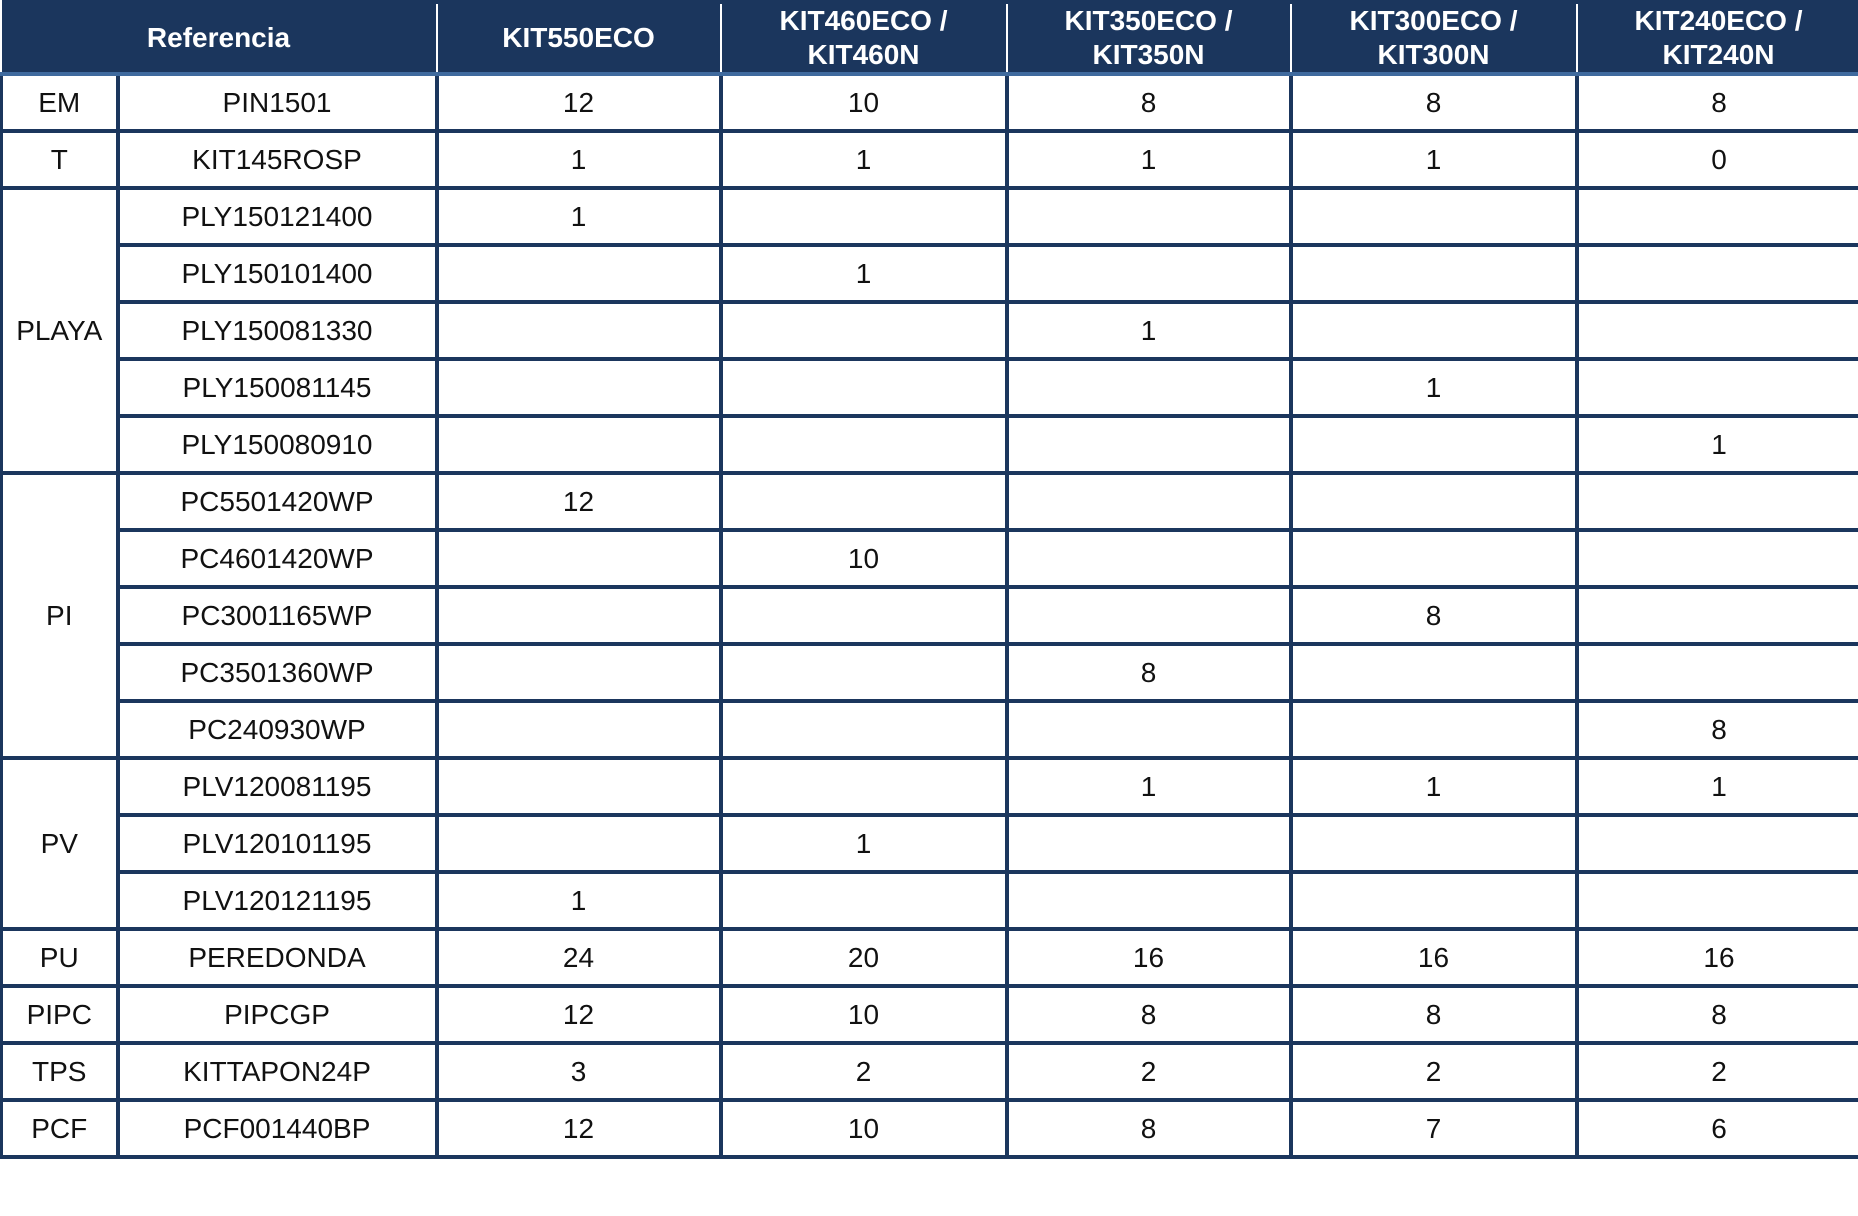 The height and width of the screenshot is (1216, 1858). I want to click on table-row: PLY150081145 1, so click(930, 387).